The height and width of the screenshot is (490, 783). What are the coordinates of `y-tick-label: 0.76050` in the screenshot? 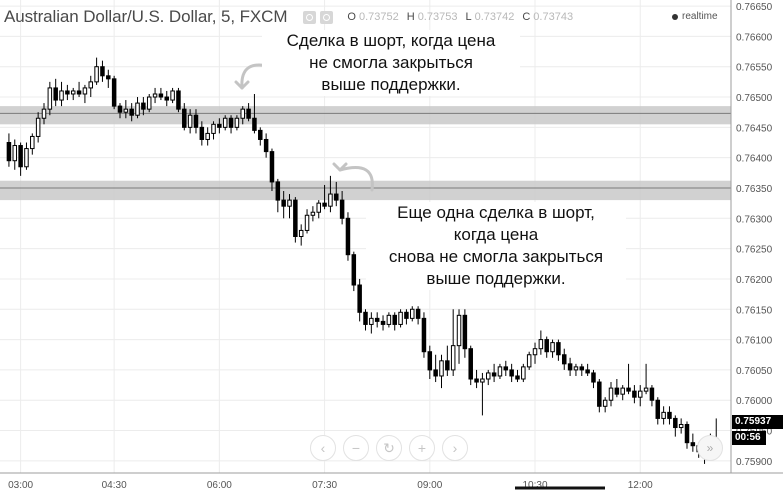 It's located at (754, 371).